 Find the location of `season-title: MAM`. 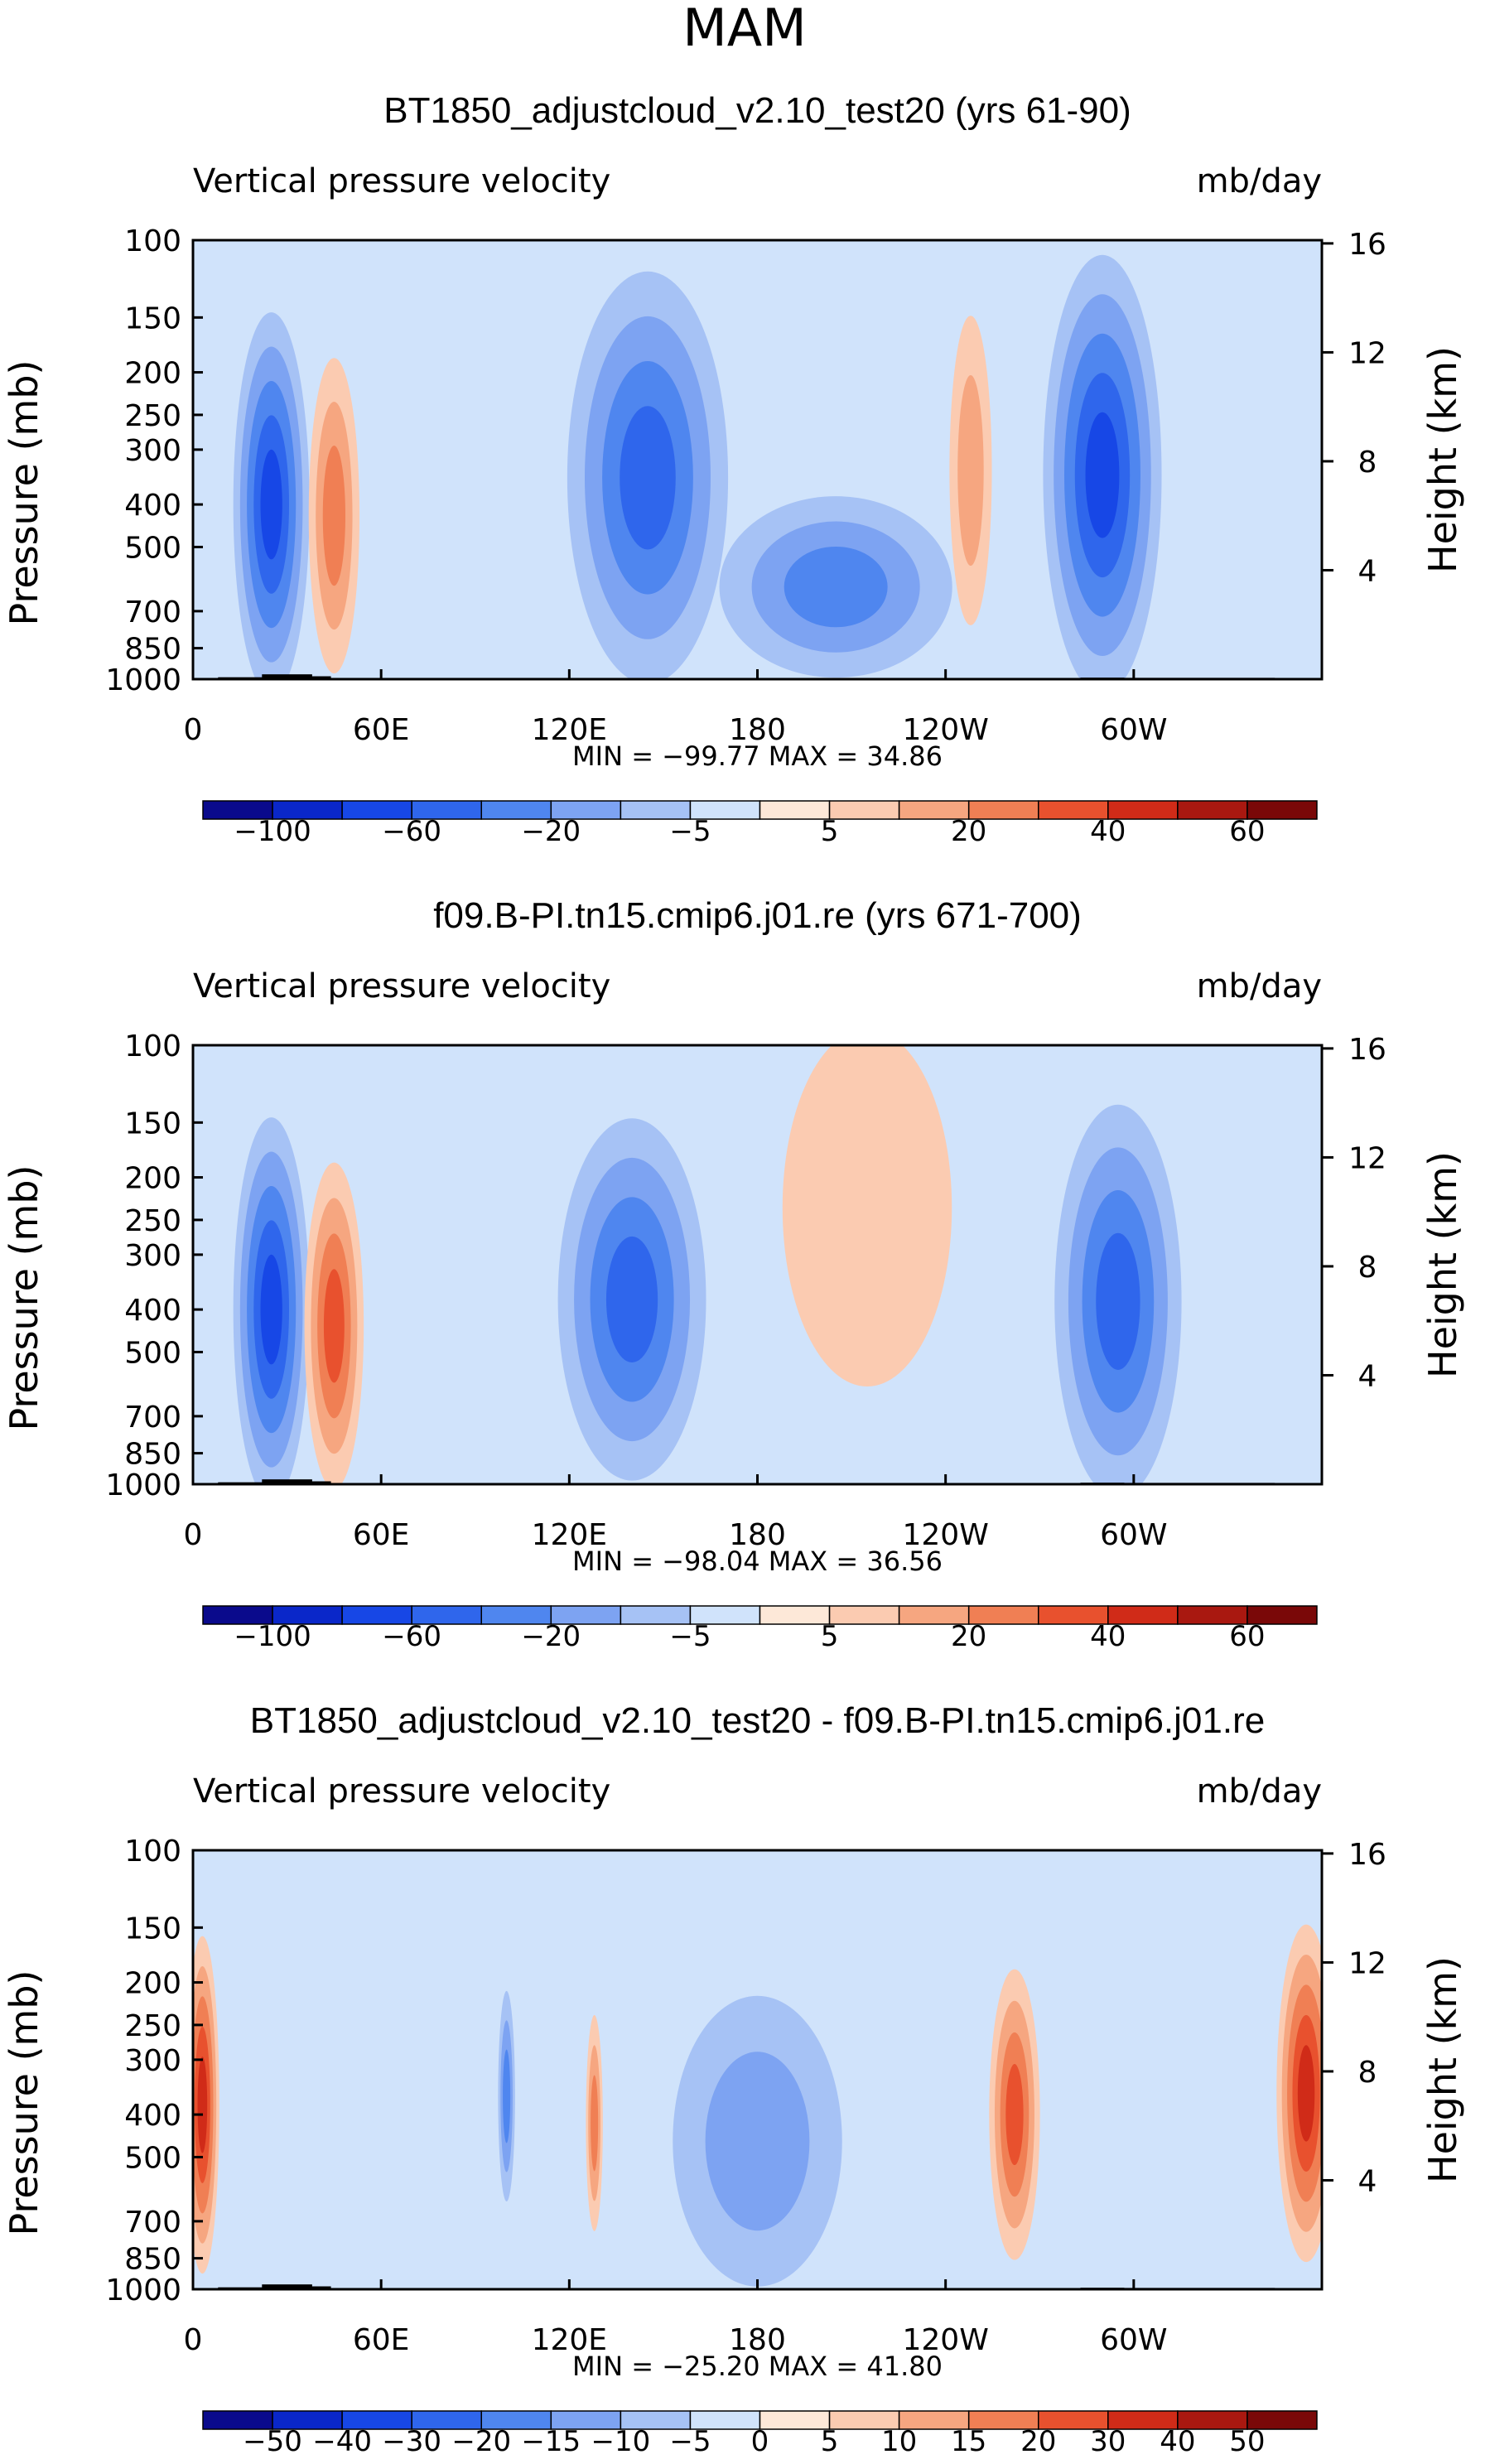

season-title: MAM is located at coordinates (744, 29).